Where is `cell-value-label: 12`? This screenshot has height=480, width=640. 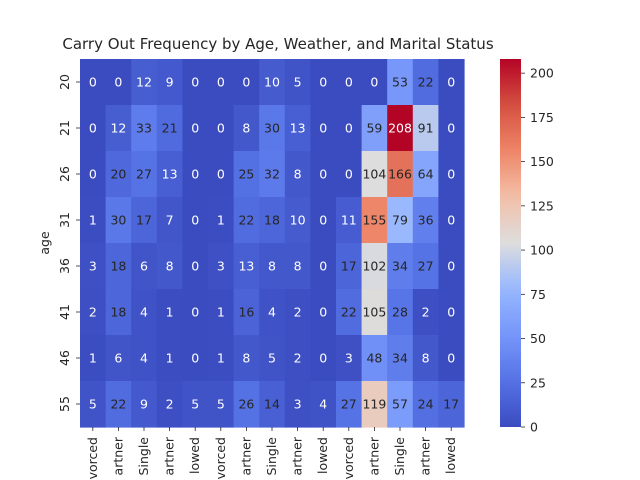 cell-value-label: 12 is located at coordinates (144, 82).